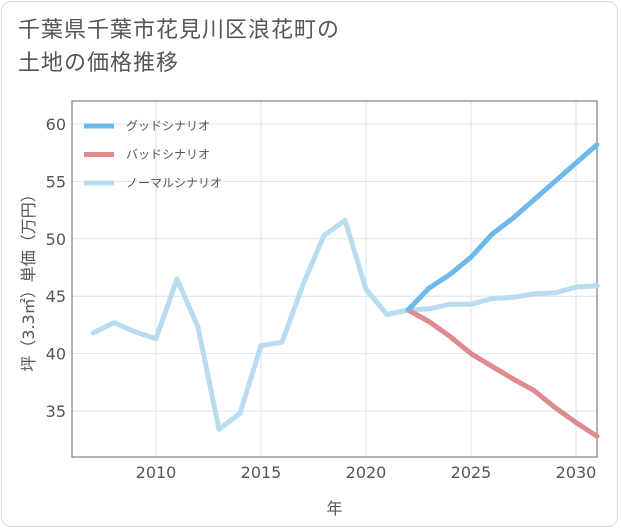 Image resolution: width=621 pixels, height=530 pixels. What do you see at coordinates (471, 472) in the screenshot?
I see `x-tick-label: 2025` at bounding box center [471, 472].